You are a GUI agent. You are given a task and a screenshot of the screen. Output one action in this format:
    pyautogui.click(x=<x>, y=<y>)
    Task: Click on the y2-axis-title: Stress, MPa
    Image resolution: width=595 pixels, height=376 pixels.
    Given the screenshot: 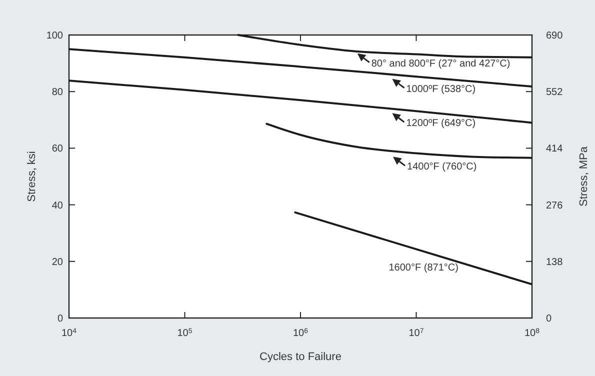 What is the action you would take?
    pyautogui.click(x=584, y=176)
    